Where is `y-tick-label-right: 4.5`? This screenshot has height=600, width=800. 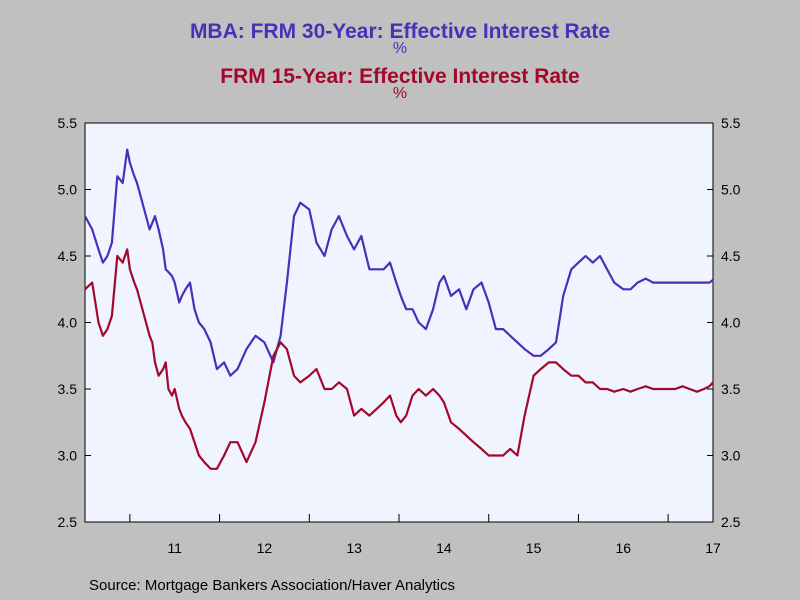 y-tick-label-right: 4.5 is located at coordinates (731, 256).